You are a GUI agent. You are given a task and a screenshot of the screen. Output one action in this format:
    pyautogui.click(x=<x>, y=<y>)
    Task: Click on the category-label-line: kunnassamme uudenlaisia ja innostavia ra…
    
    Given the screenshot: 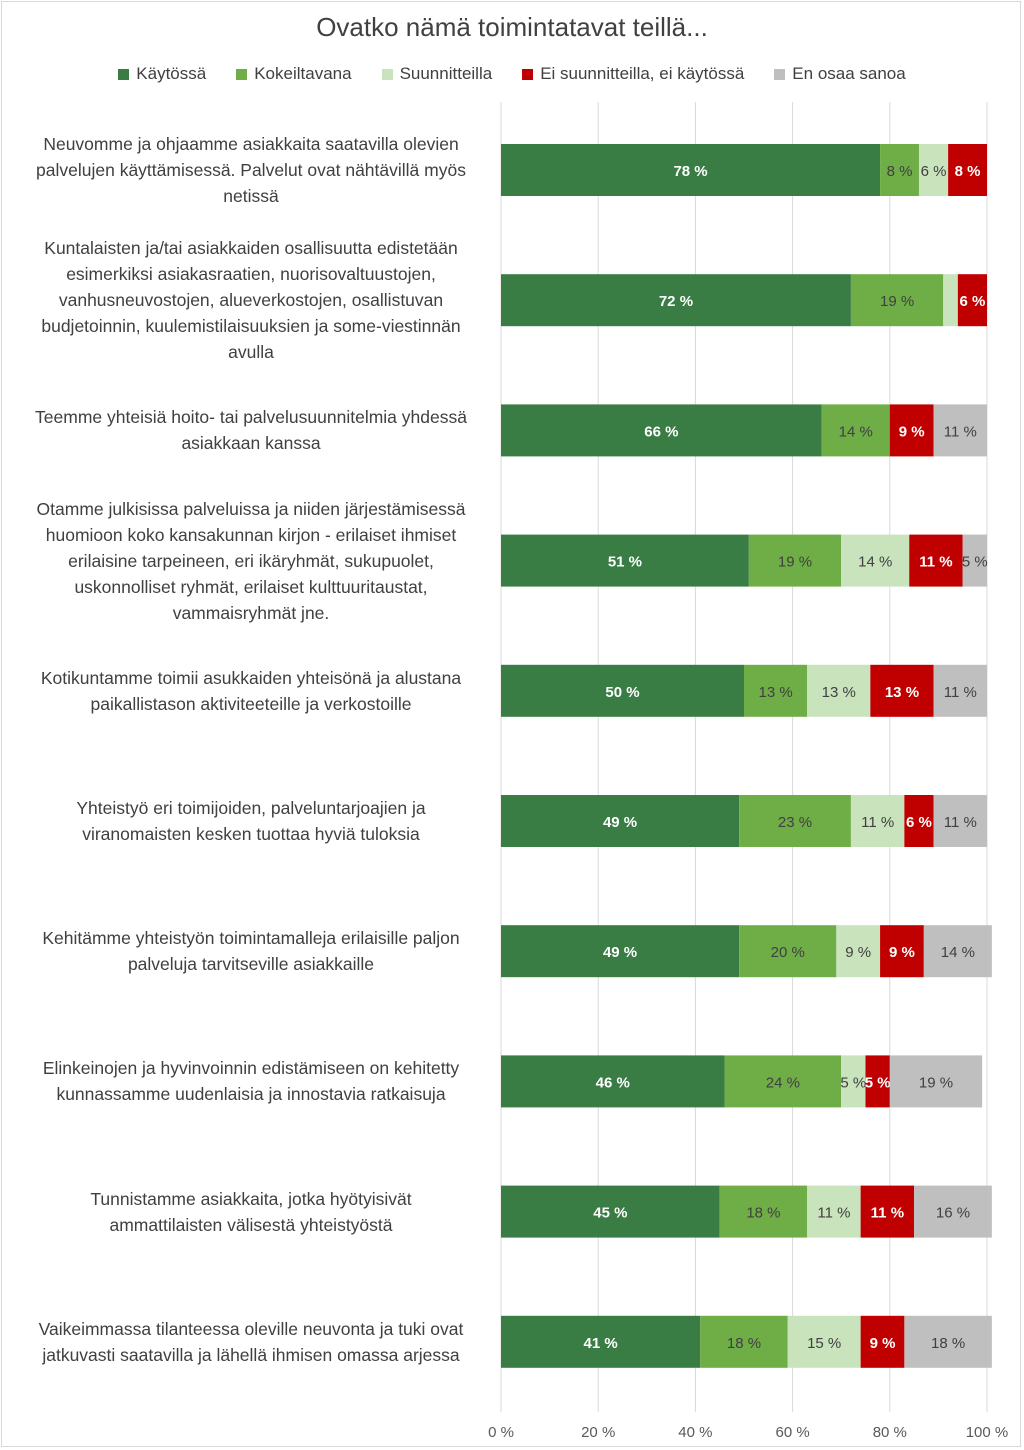 What is the action you would take?
    pyautogui.click(x=251, y=1094)
    